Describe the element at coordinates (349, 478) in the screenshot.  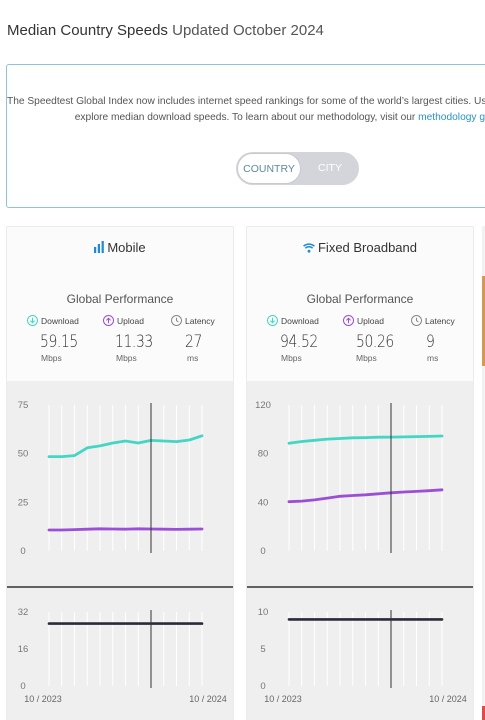
I see `fixed-speed-chart: 120 80 40 0` at that location.